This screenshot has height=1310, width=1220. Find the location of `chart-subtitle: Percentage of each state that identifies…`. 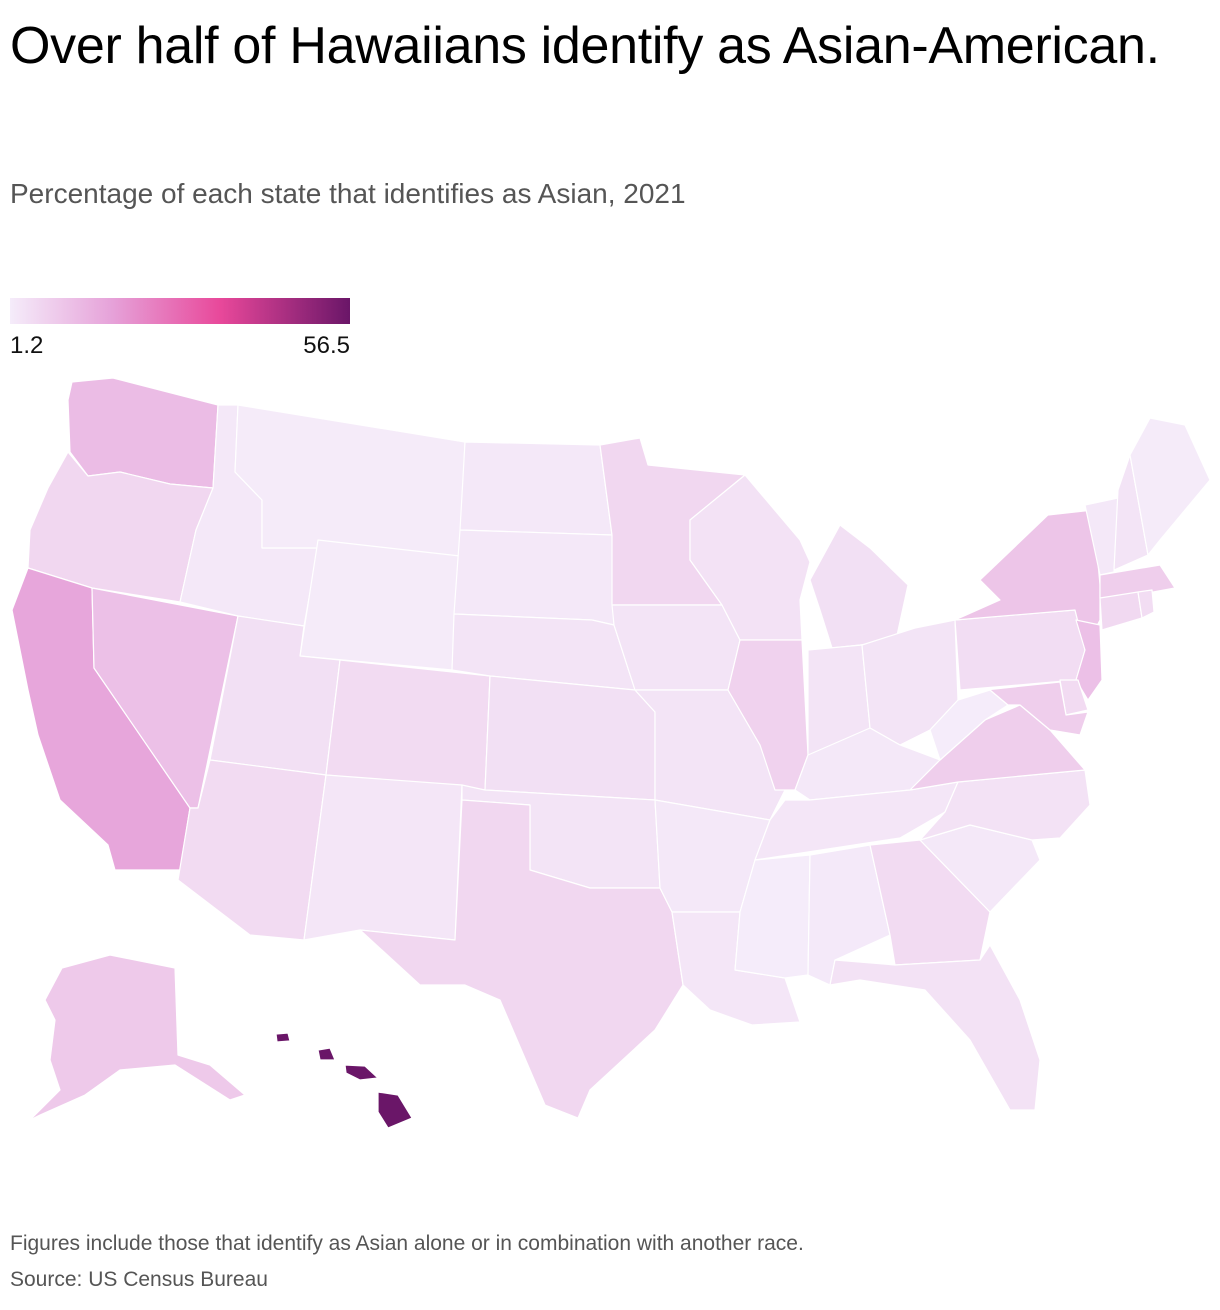

chart-subtitle: Percentage of each state that identifies… is located at coordinates (348, 193).